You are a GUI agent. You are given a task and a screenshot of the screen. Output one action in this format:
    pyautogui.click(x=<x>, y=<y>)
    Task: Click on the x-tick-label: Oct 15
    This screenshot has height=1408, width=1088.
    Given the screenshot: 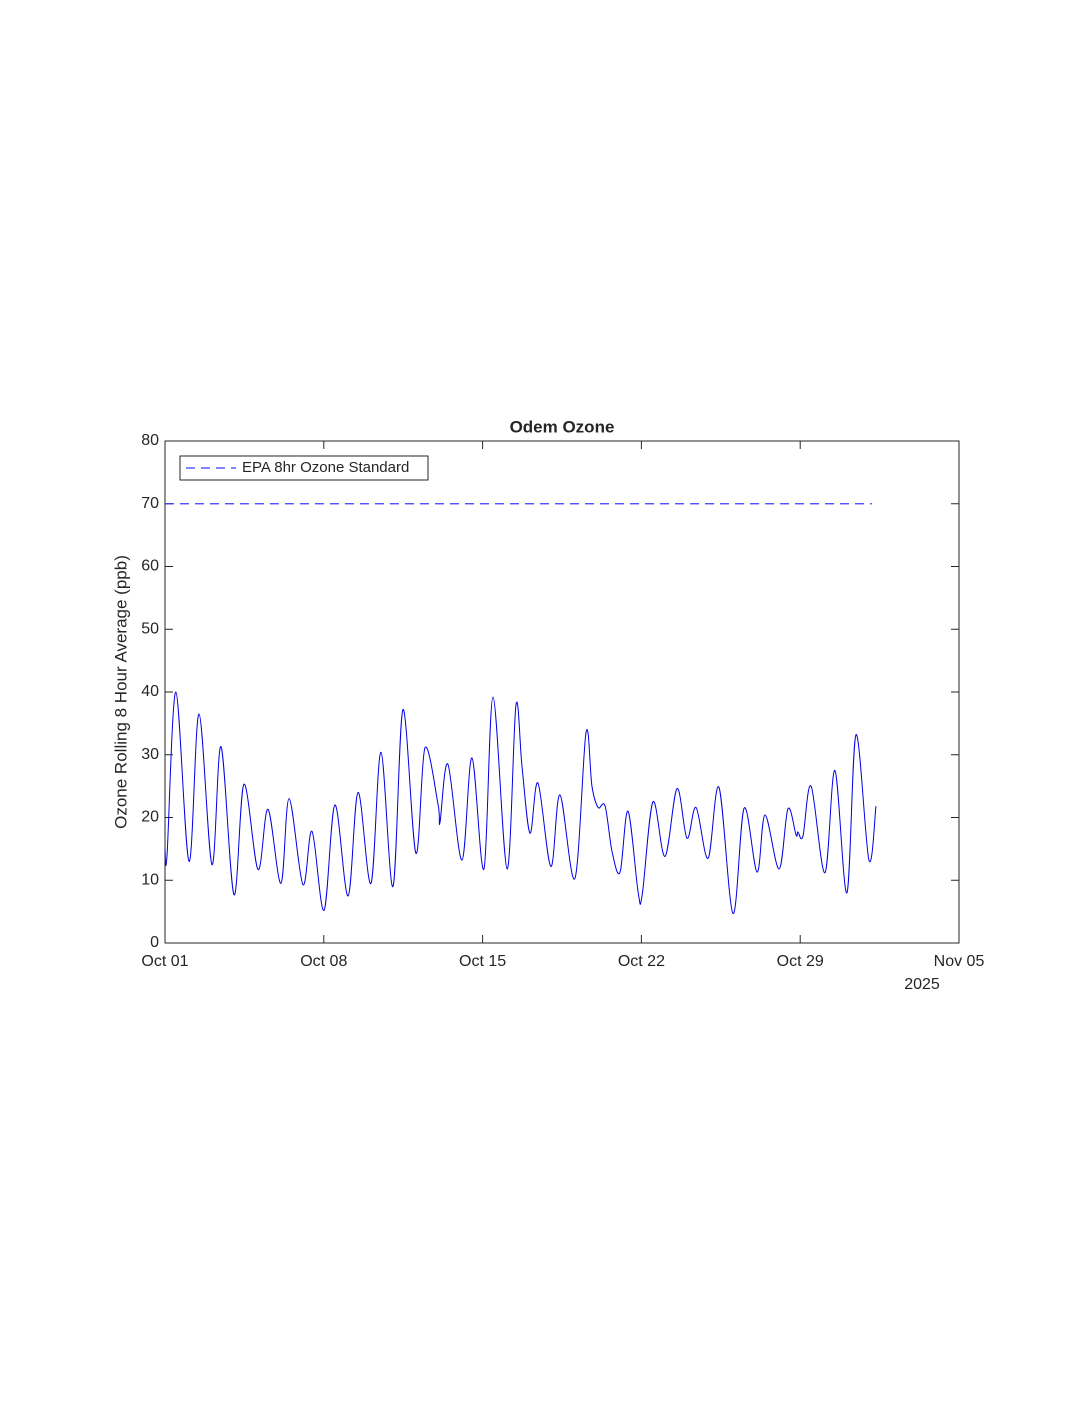 What is the action you would take?
    pyautogui.click(x=482, y=961)
    